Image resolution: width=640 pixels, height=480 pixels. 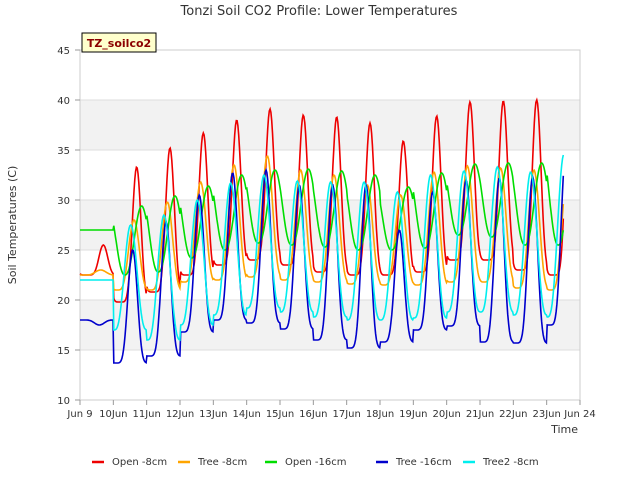 I want to click on y-tick-label: 20, so click(x=63, y=301).